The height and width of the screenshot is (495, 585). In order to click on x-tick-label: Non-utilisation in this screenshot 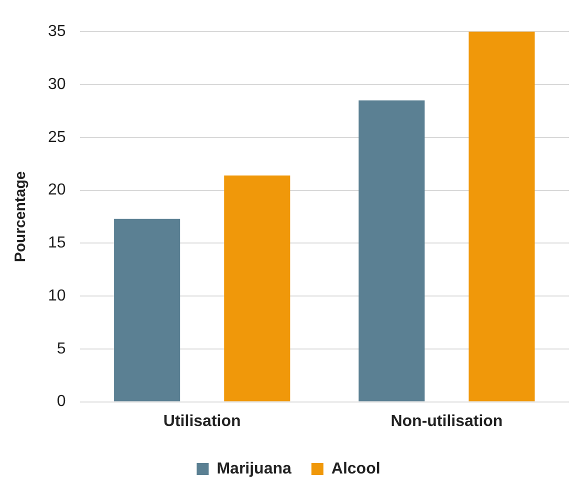, I will do `click(446, 421)`.